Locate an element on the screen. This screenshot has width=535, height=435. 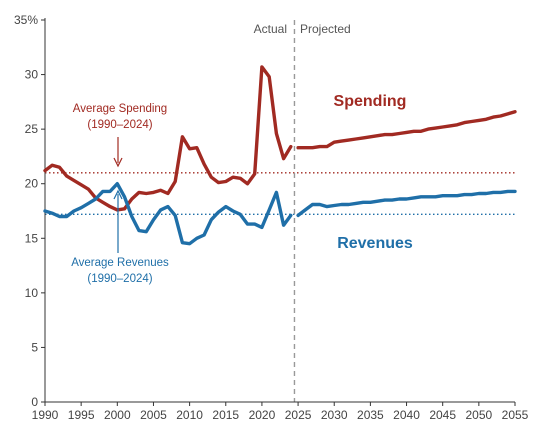
y-tick-label-5: 25 is located at coordinates (32, 129).